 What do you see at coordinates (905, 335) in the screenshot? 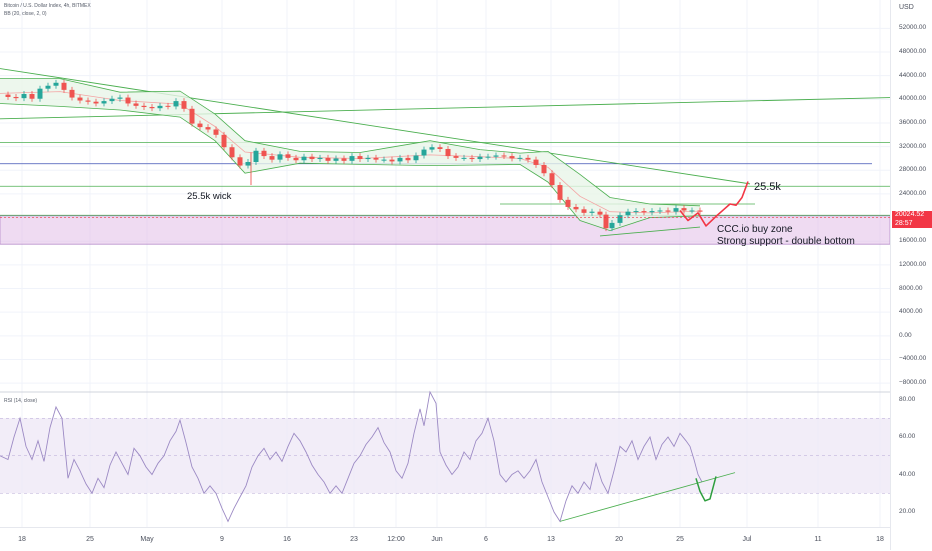
I see `price-tick-label: 0.00` at bounding box center [905, 335].